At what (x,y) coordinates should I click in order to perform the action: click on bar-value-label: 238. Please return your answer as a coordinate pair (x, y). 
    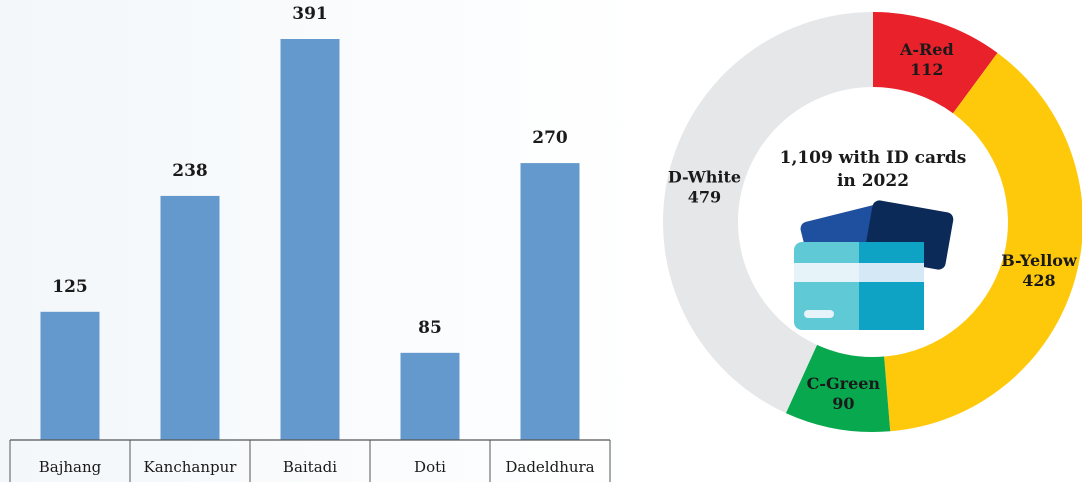
    Looking at the image, I should click on (190, 171).